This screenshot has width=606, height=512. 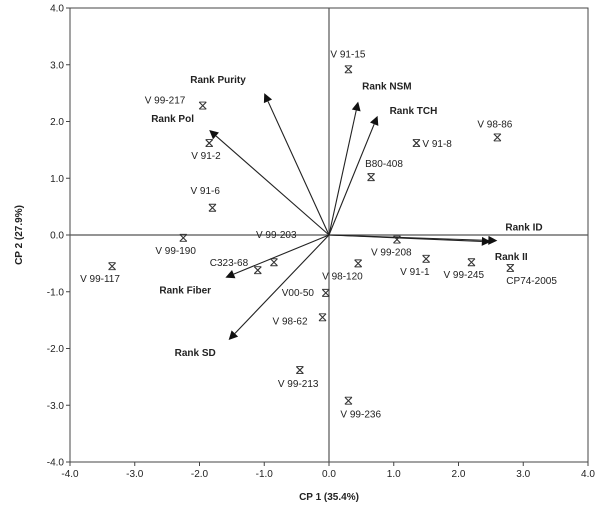 I want to click on point-label: V 99-213, so click(x=298, y=384).